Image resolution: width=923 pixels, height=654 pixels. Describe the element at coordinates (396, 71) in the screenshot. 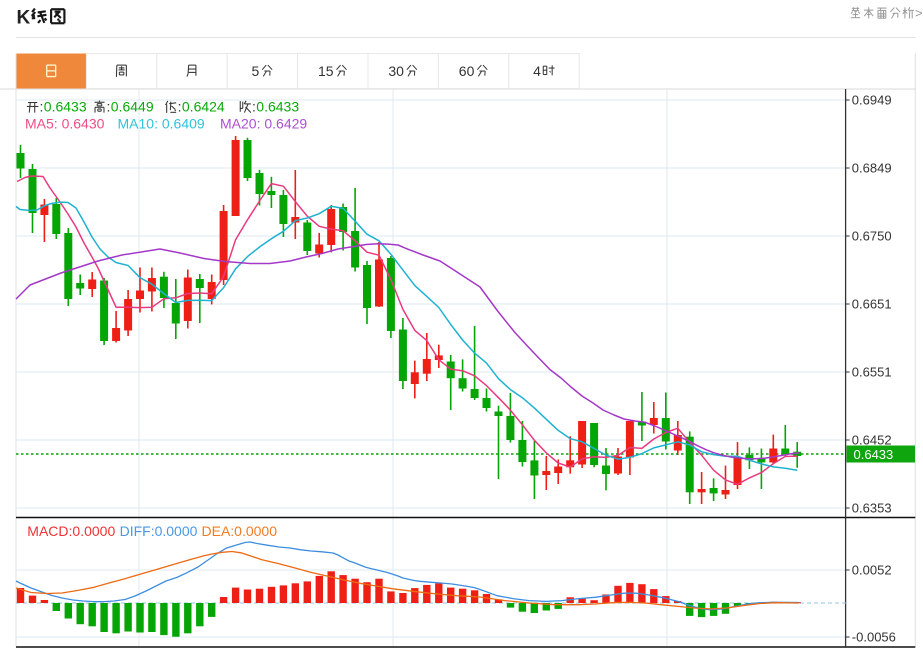

I see `svg-text: 30` at that location.